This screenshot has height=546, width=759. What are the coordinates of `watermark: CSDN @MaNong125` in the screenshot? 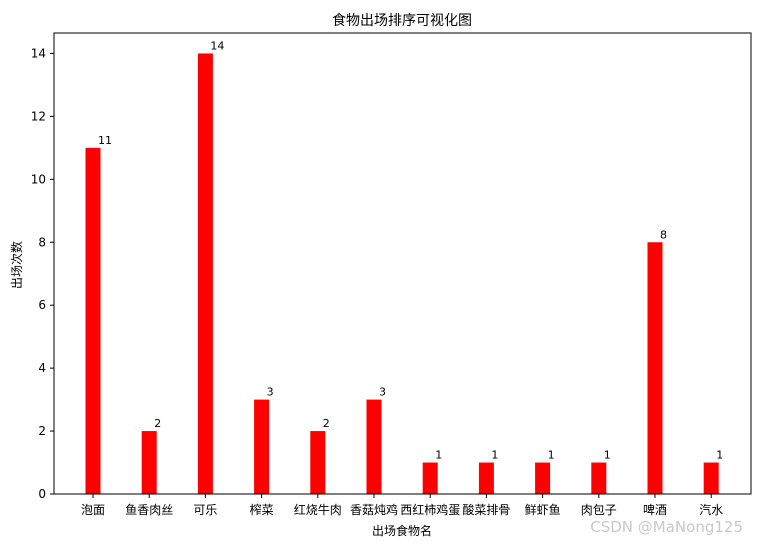 It's located at (666, 527).